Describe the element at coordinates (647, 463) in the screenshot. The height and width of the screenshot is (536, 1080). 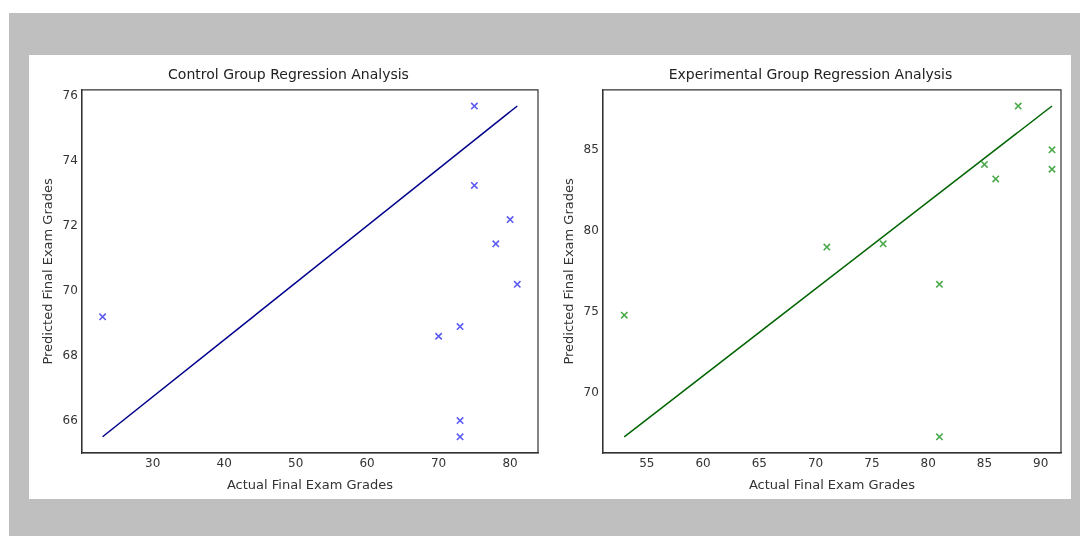
I see `x-tick-label: 55` at that location.